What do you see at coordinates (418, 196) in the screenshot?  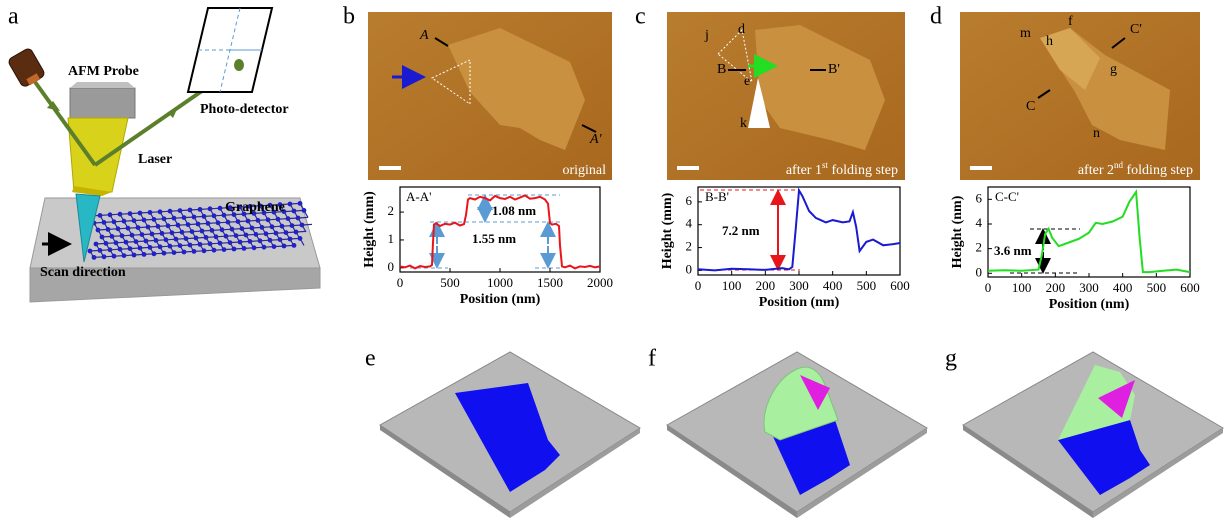 I see `annotation: A-A'` at bounding box center [418, 196].